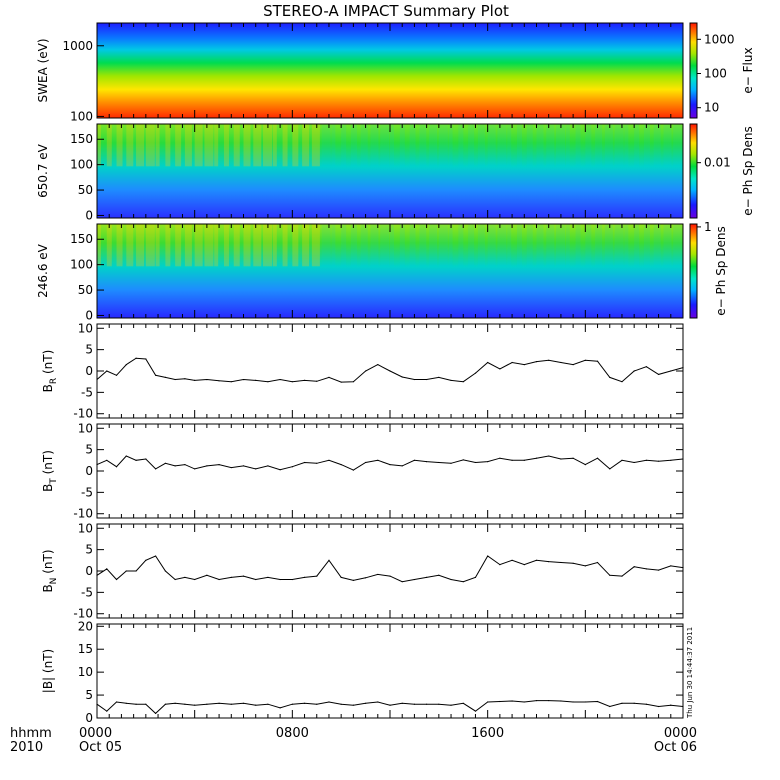  I want to click on y-axis-label: 650.7 eV, so click(43, 170).